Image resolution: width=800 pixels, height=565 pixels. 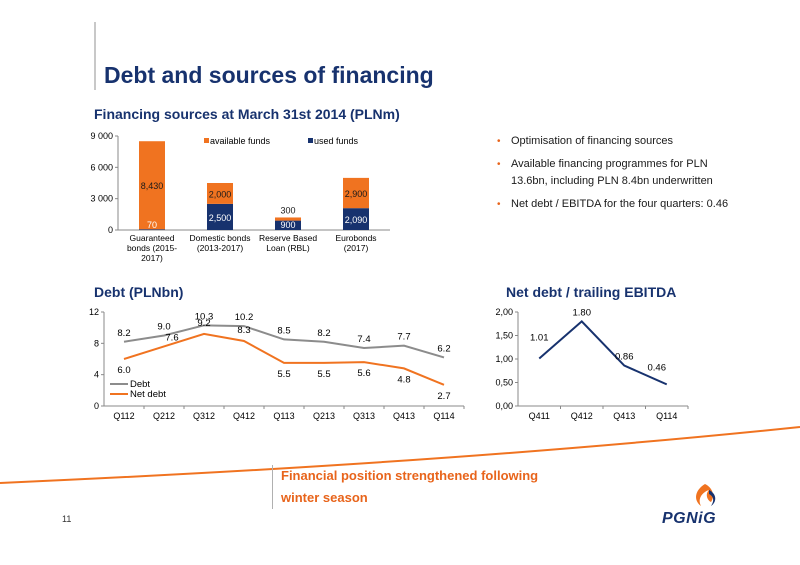 I want to click on y-tick-label: 1,00, so click(x=504, y=359).